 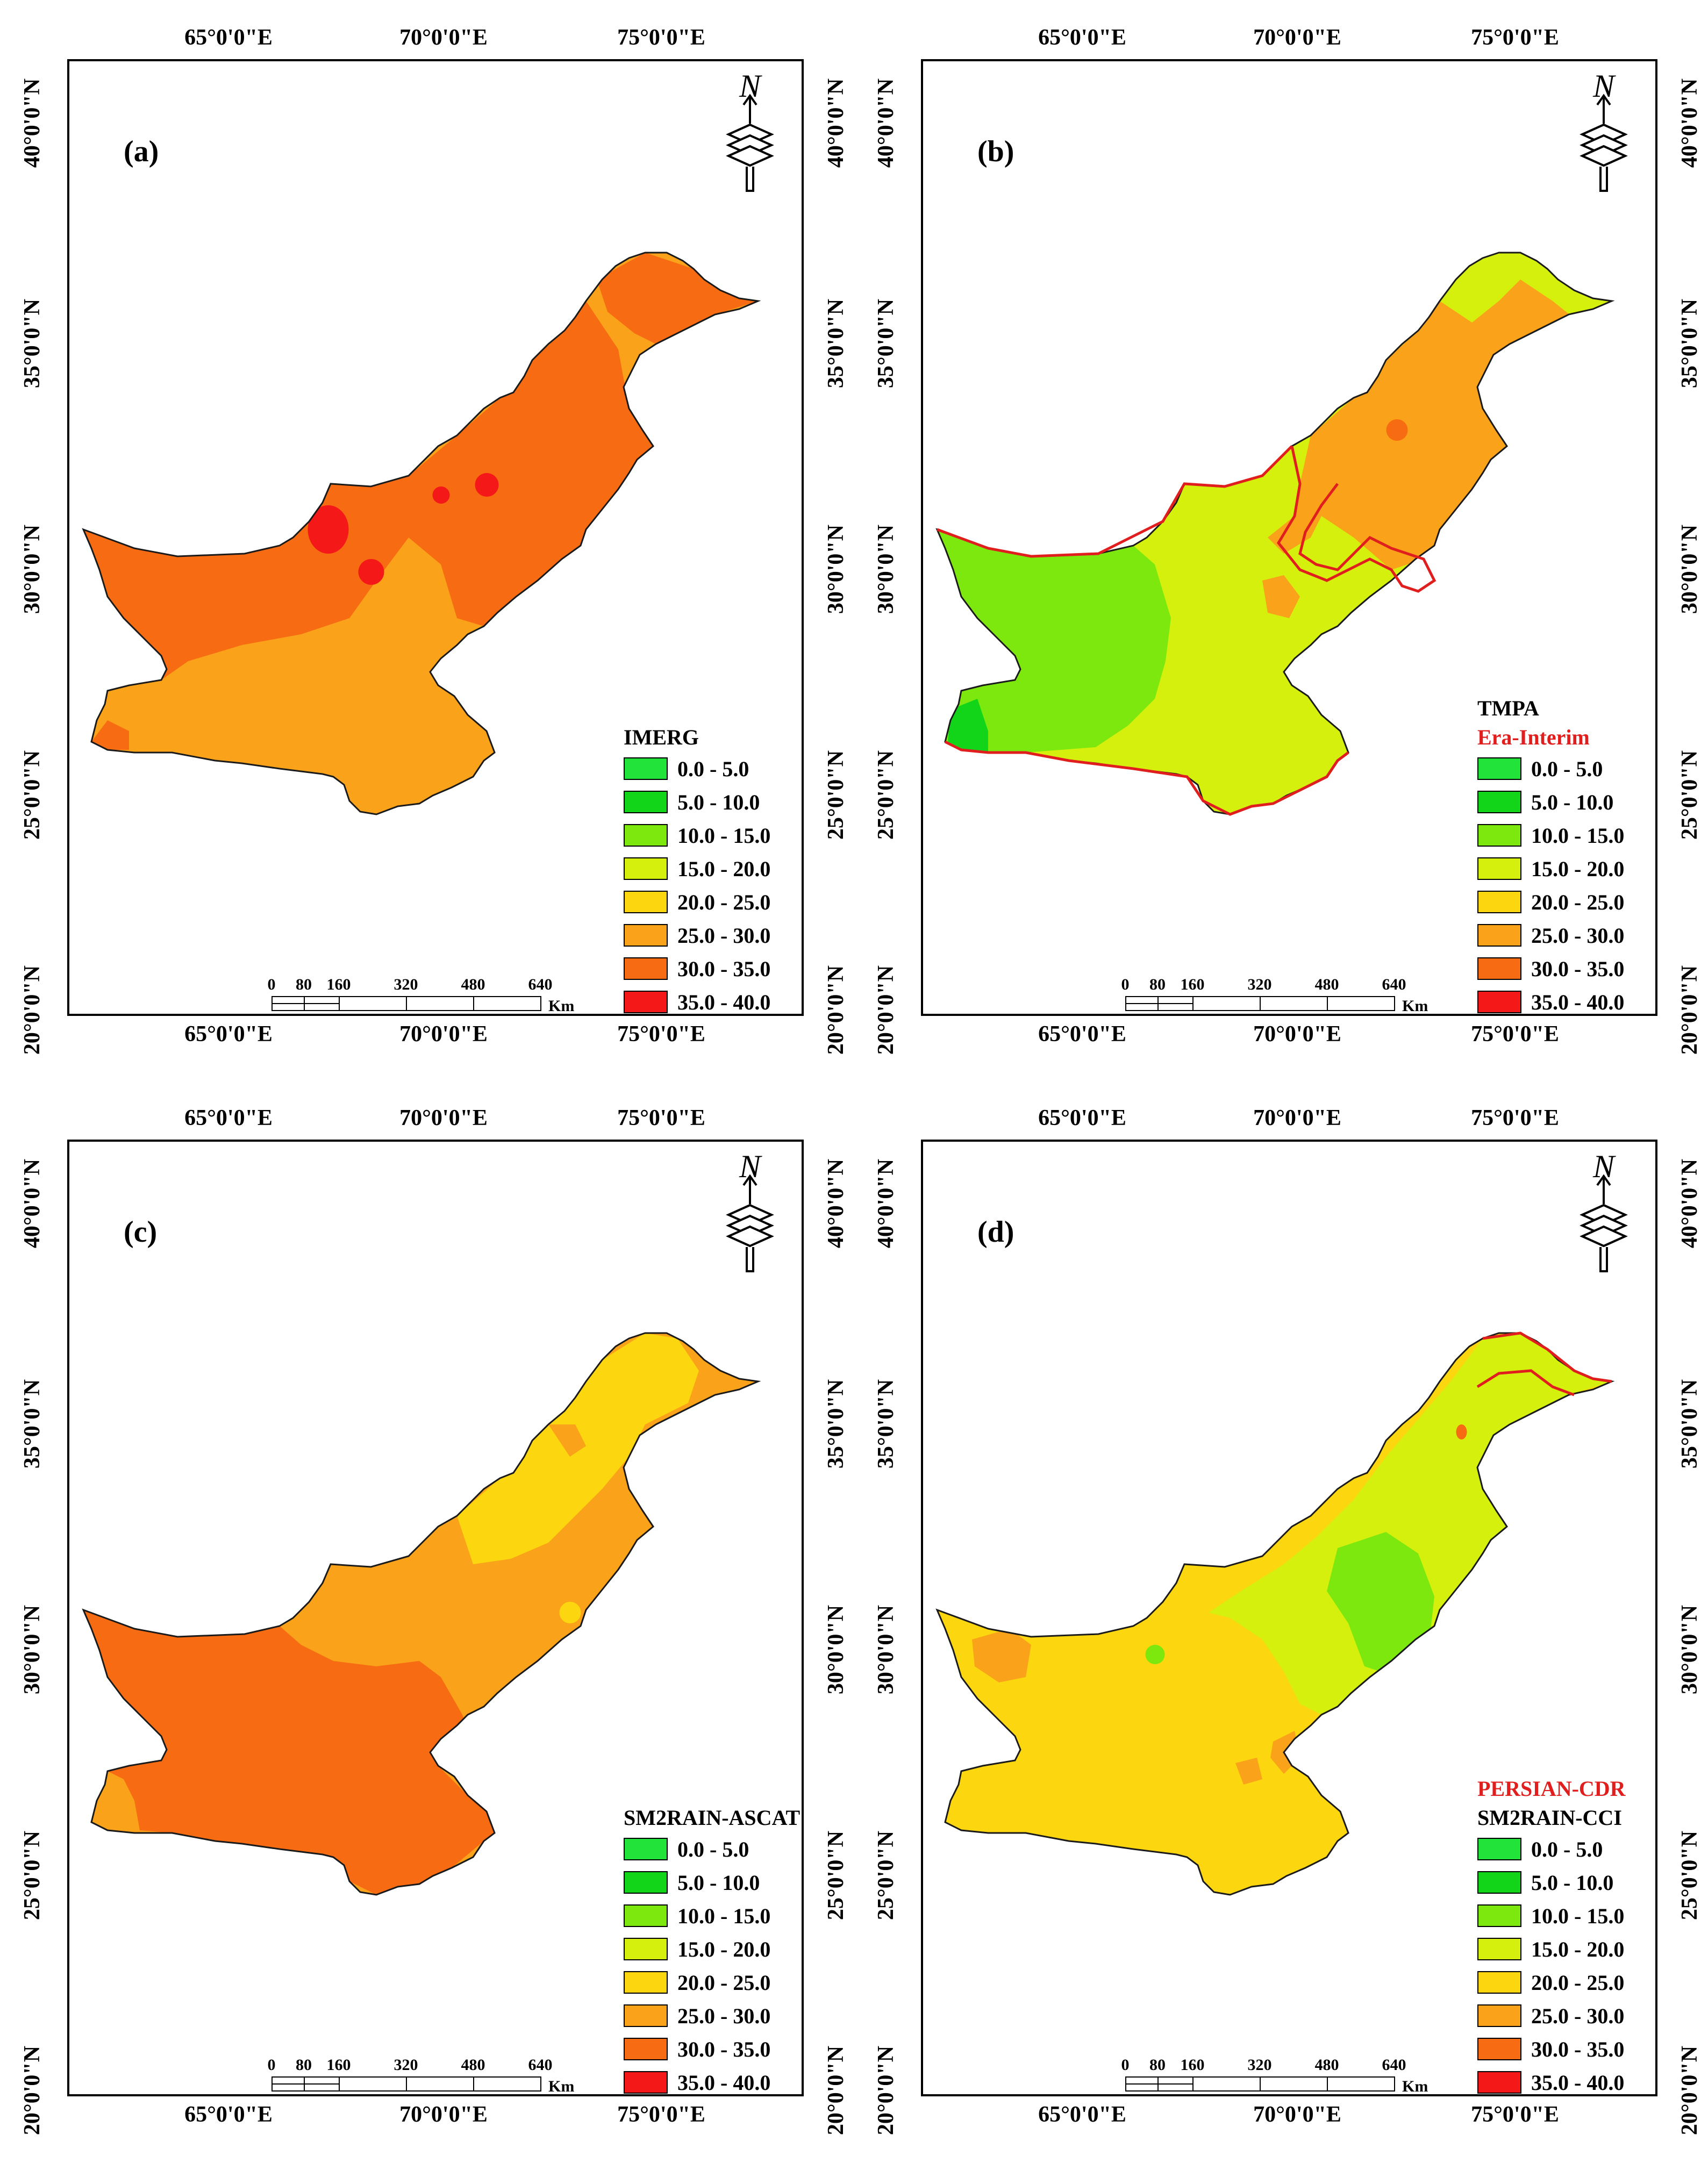 I want to click on north-arrow-icon, so click(x=1604, y=143).